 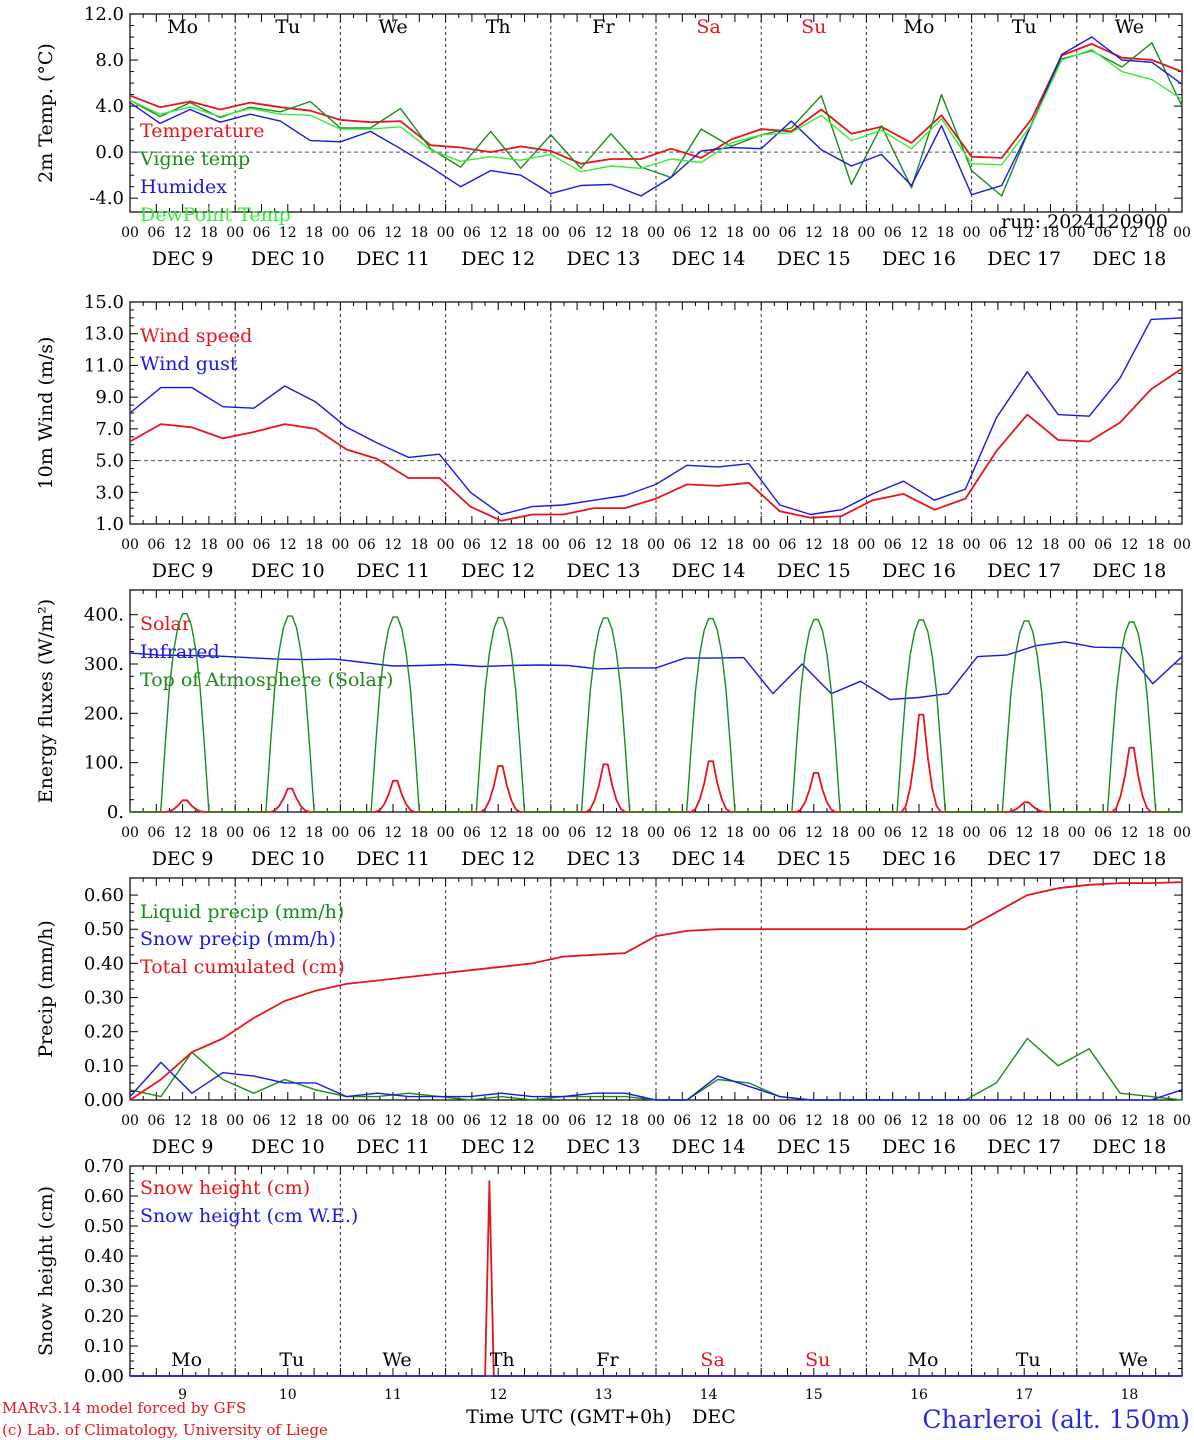 I want to click on legend-entry: Top of Atmosphere (Solar), so click(x=266, y=680).